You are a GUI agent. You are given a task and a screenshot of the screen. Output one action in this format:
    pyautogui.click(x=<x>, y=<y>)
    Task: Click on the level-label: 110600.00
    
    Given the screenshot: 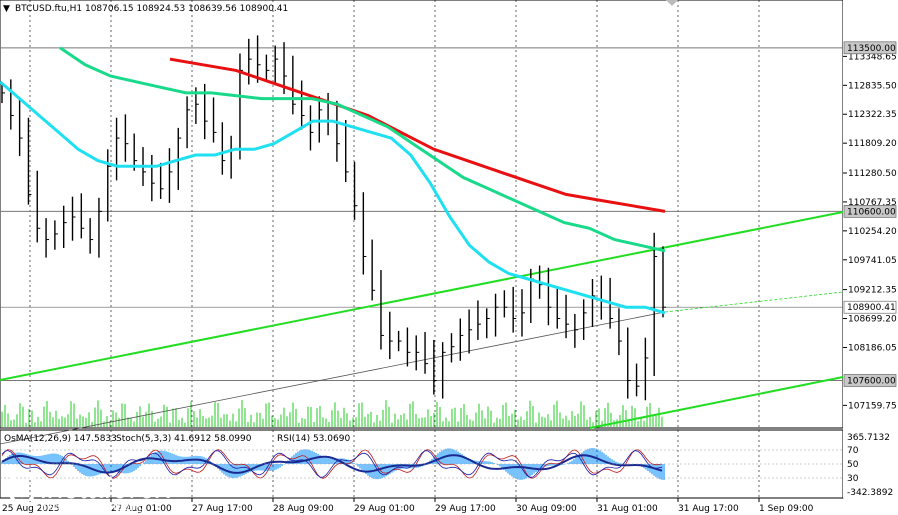 What is the action you would take?
    pyautogui.click(x=871, y=212)
    